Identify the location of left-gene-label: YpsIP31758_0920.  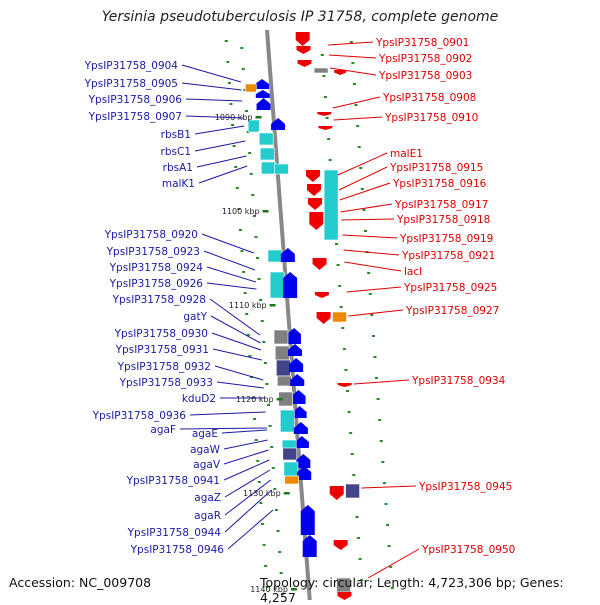
(151, 235).